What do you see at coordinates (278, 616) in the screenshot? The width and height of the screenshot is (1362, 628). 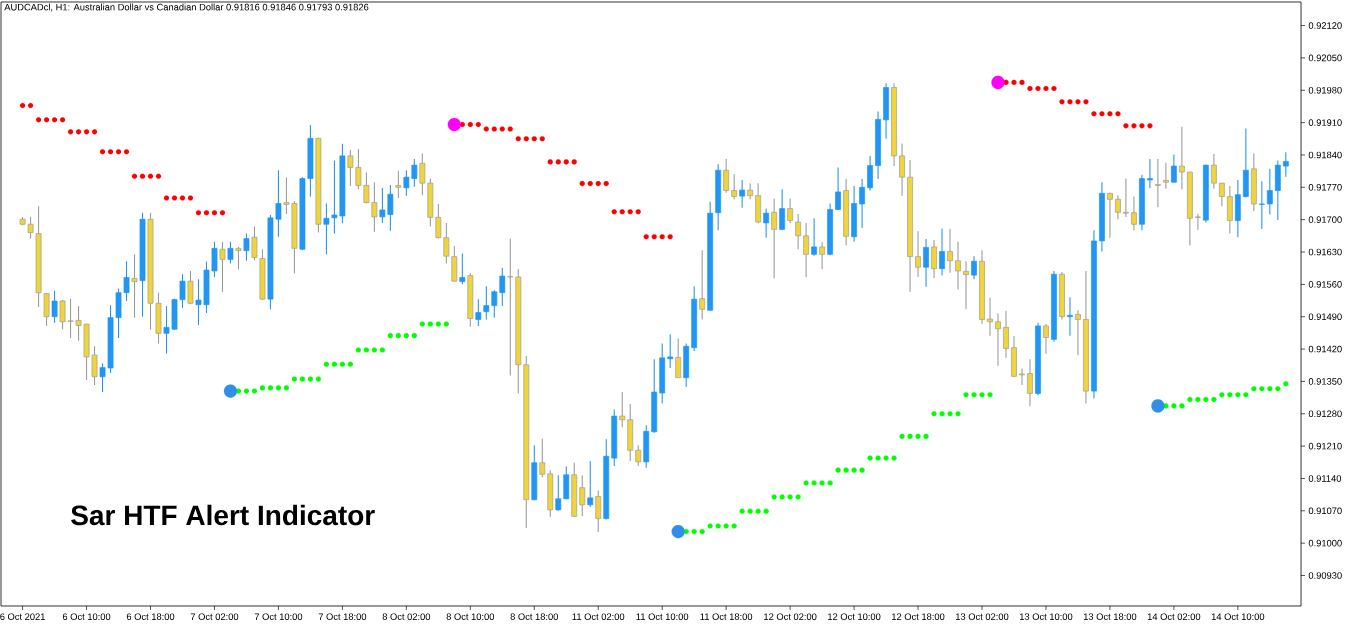 I see `x-tick-label: 7 Oct 10:00` at bounding box center [278, 616].